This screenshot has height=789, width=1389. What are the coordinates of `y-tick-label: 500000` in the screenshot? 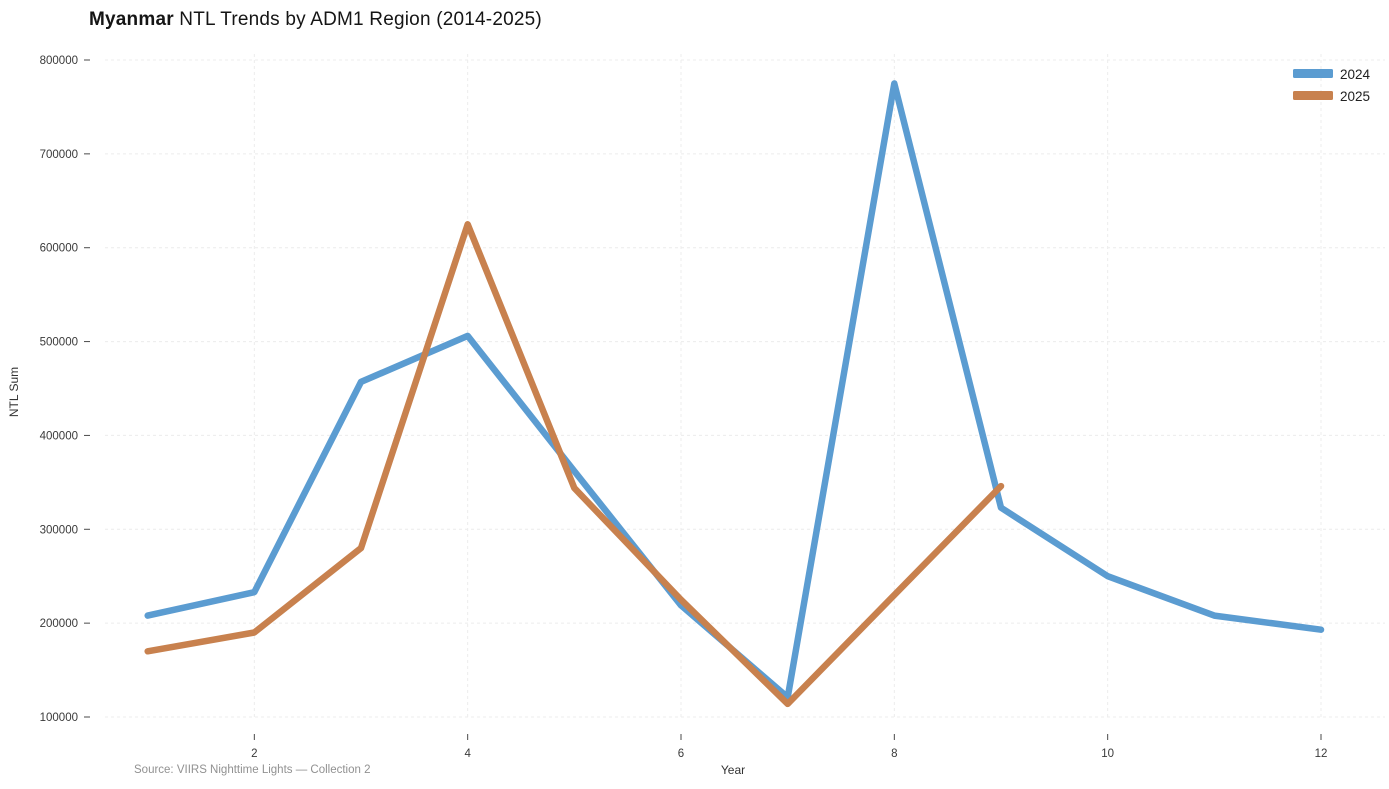 It's located at (59, 343).